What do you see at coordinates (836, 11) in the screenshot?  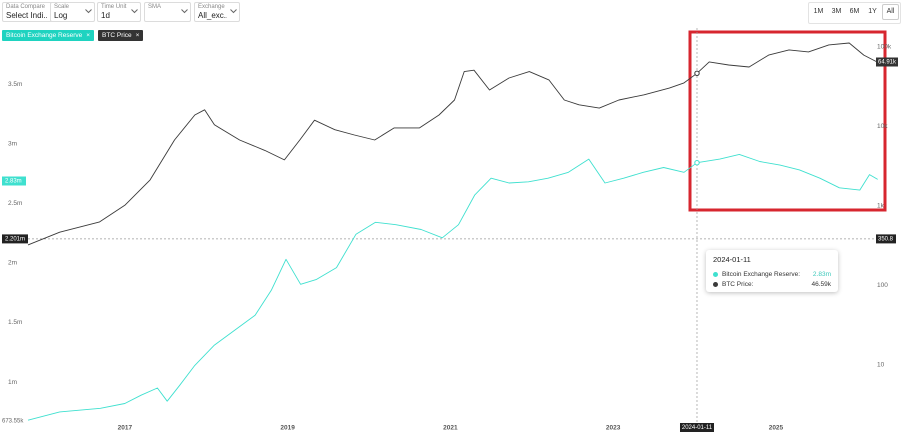 I see `range-button: 3M` at bounding box center [836, 11].